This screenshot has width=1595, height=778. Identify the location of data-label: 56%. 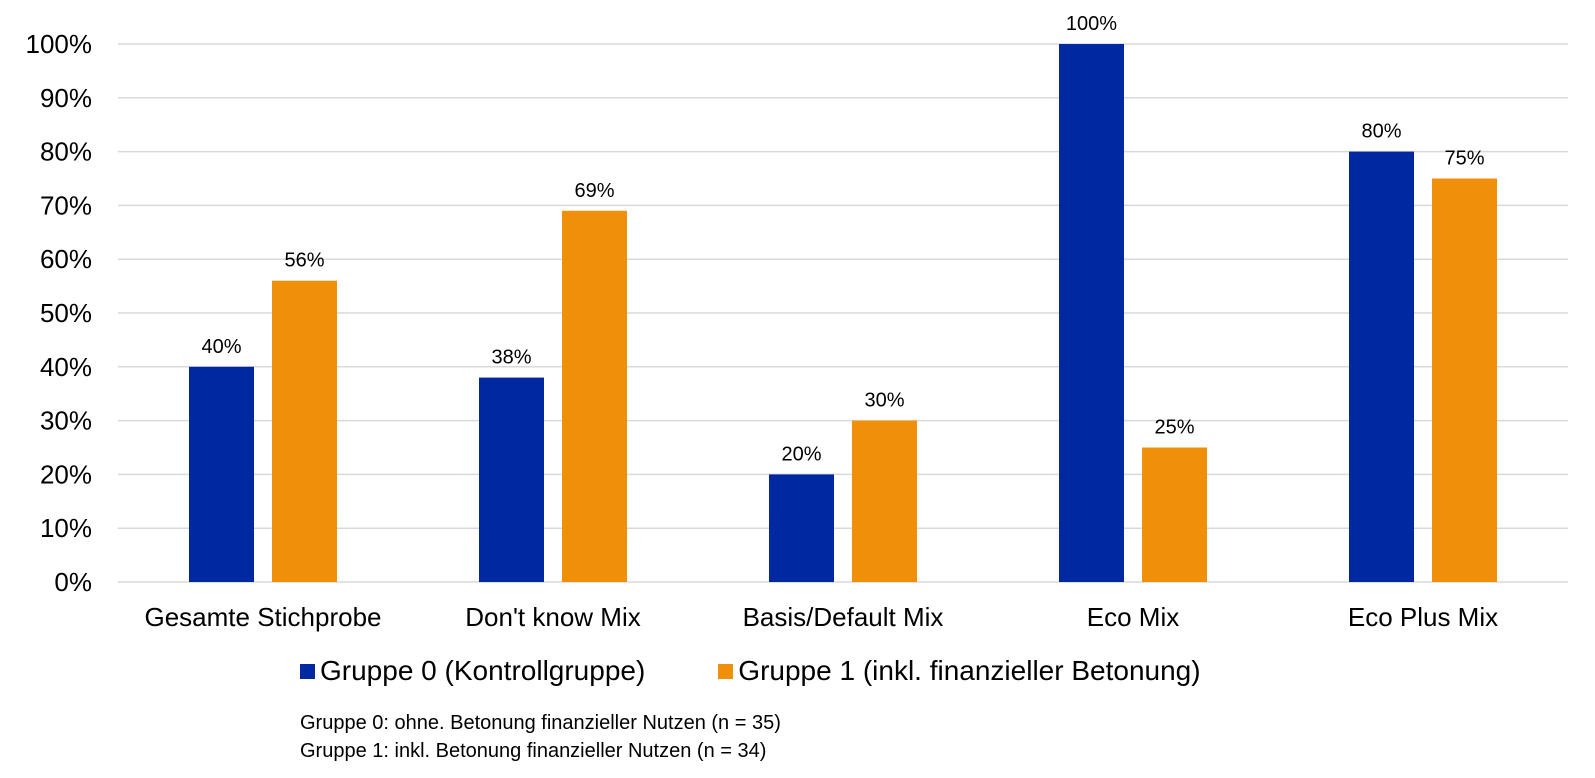
(304, 261).